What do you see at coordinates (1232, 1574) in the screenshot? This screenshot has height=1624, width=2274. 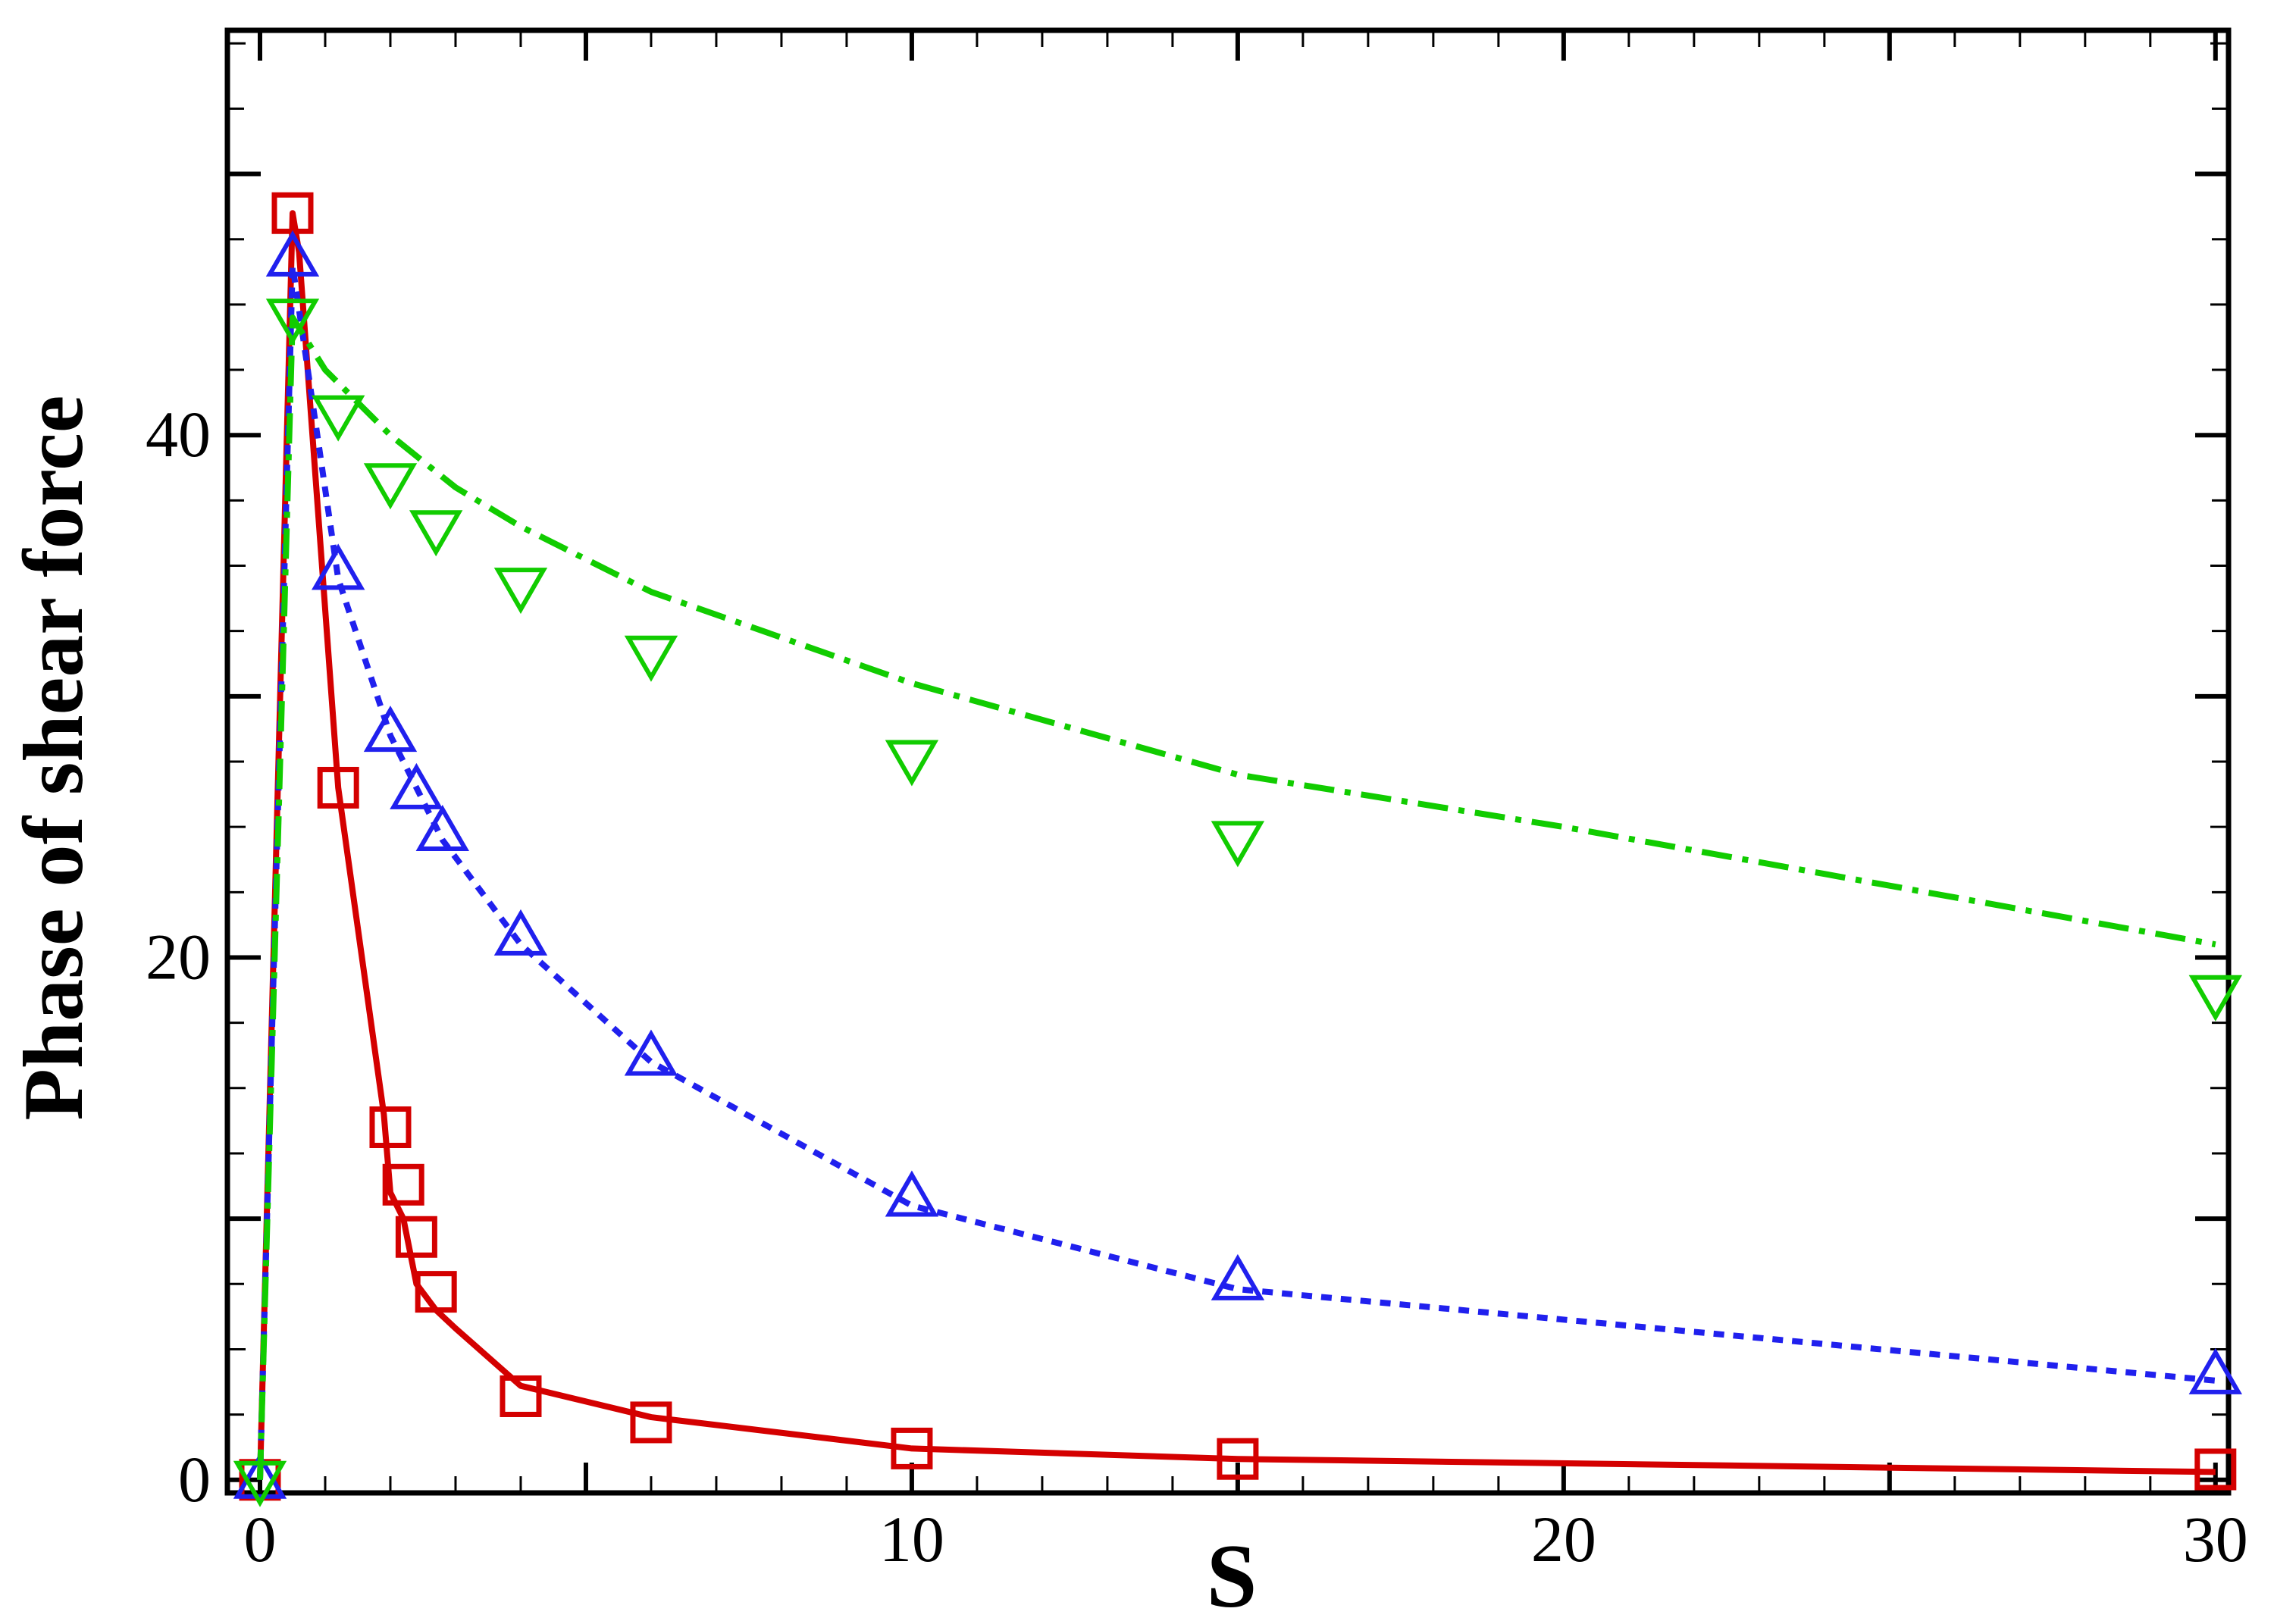 I see `x-axis-label: S` at bounding box center [1232, 1574].